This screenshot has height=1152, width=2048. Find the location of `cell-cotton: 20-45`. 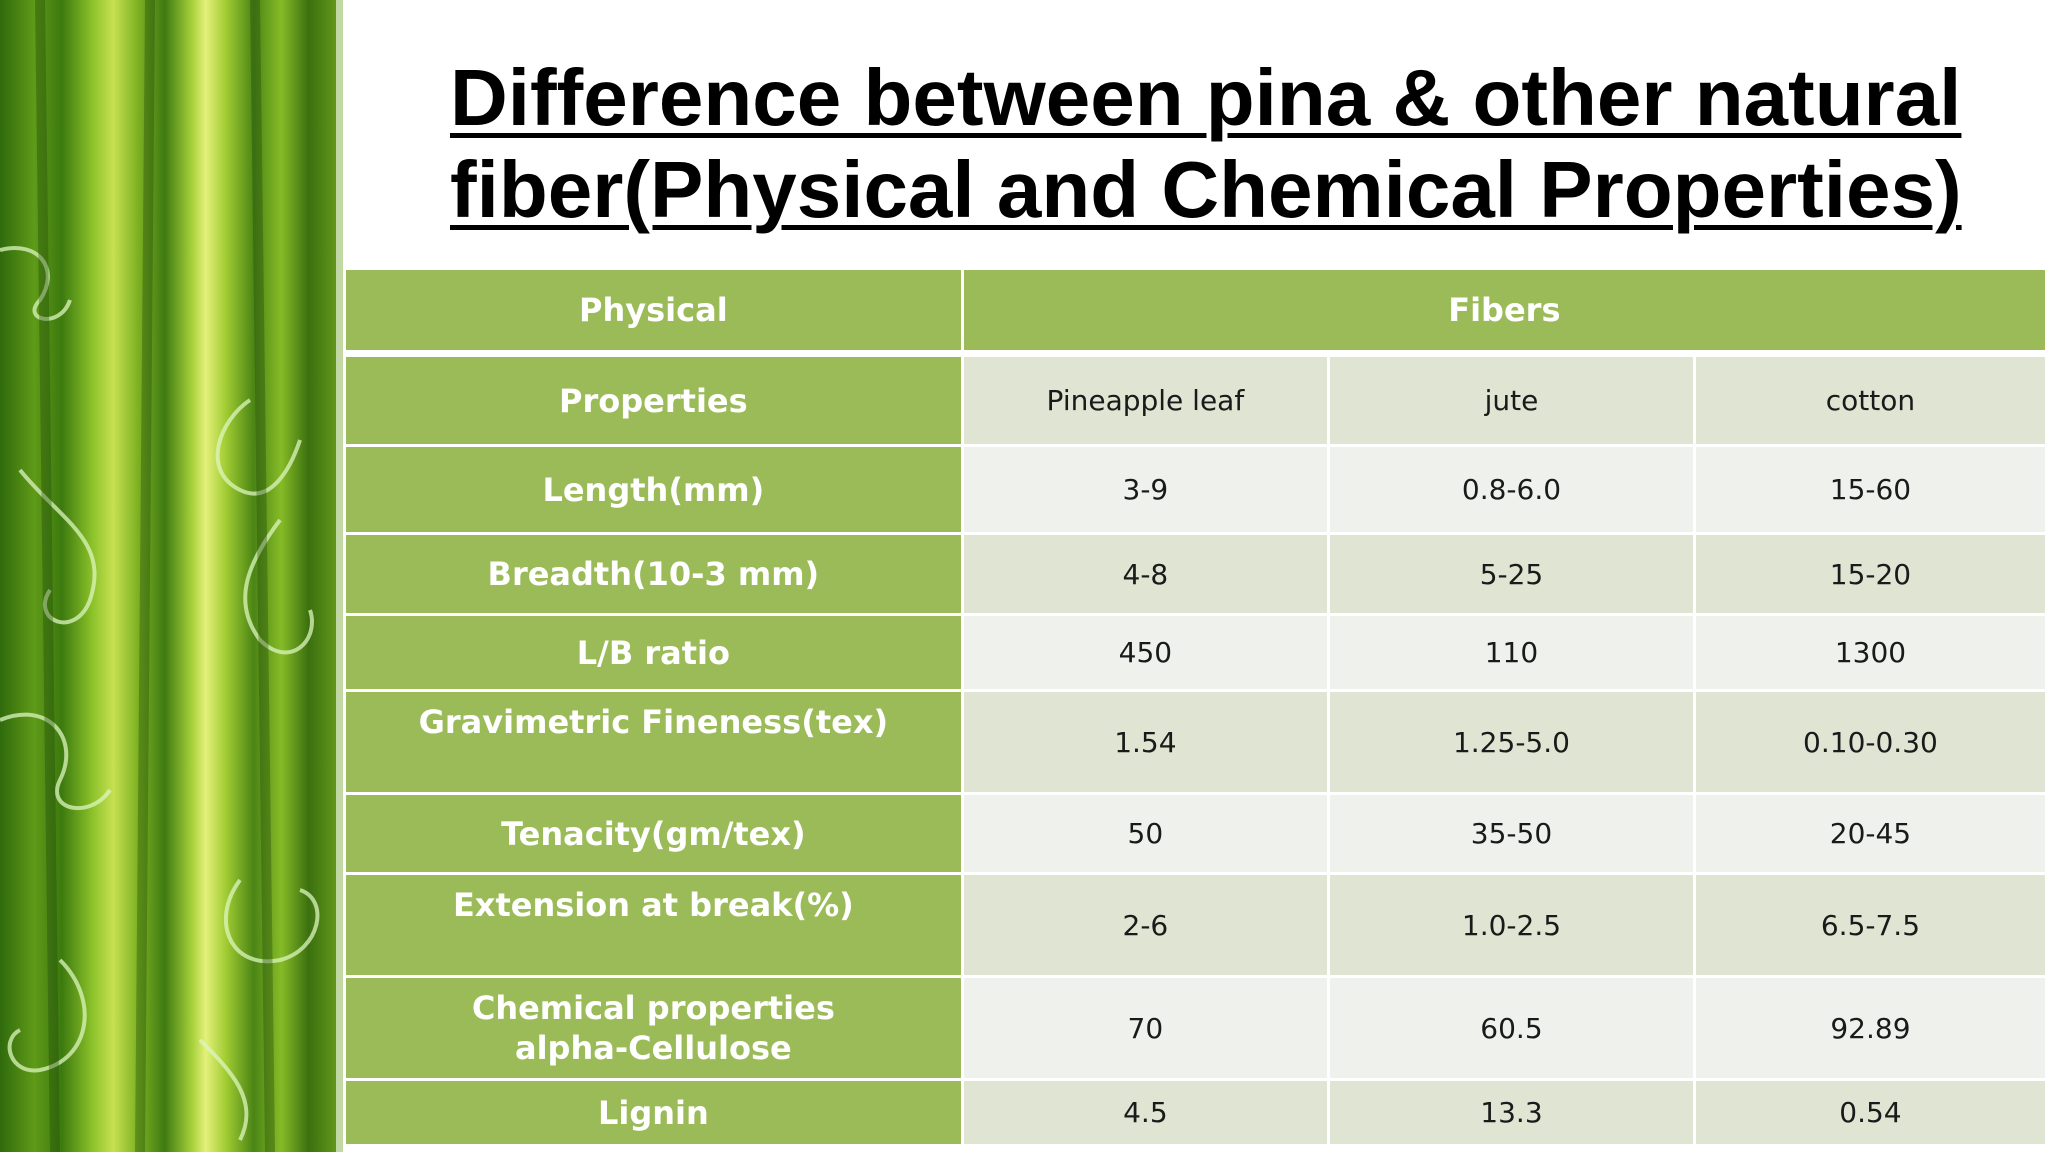

cell-cotton: 20-45 is located at coordinates (1871, 835).